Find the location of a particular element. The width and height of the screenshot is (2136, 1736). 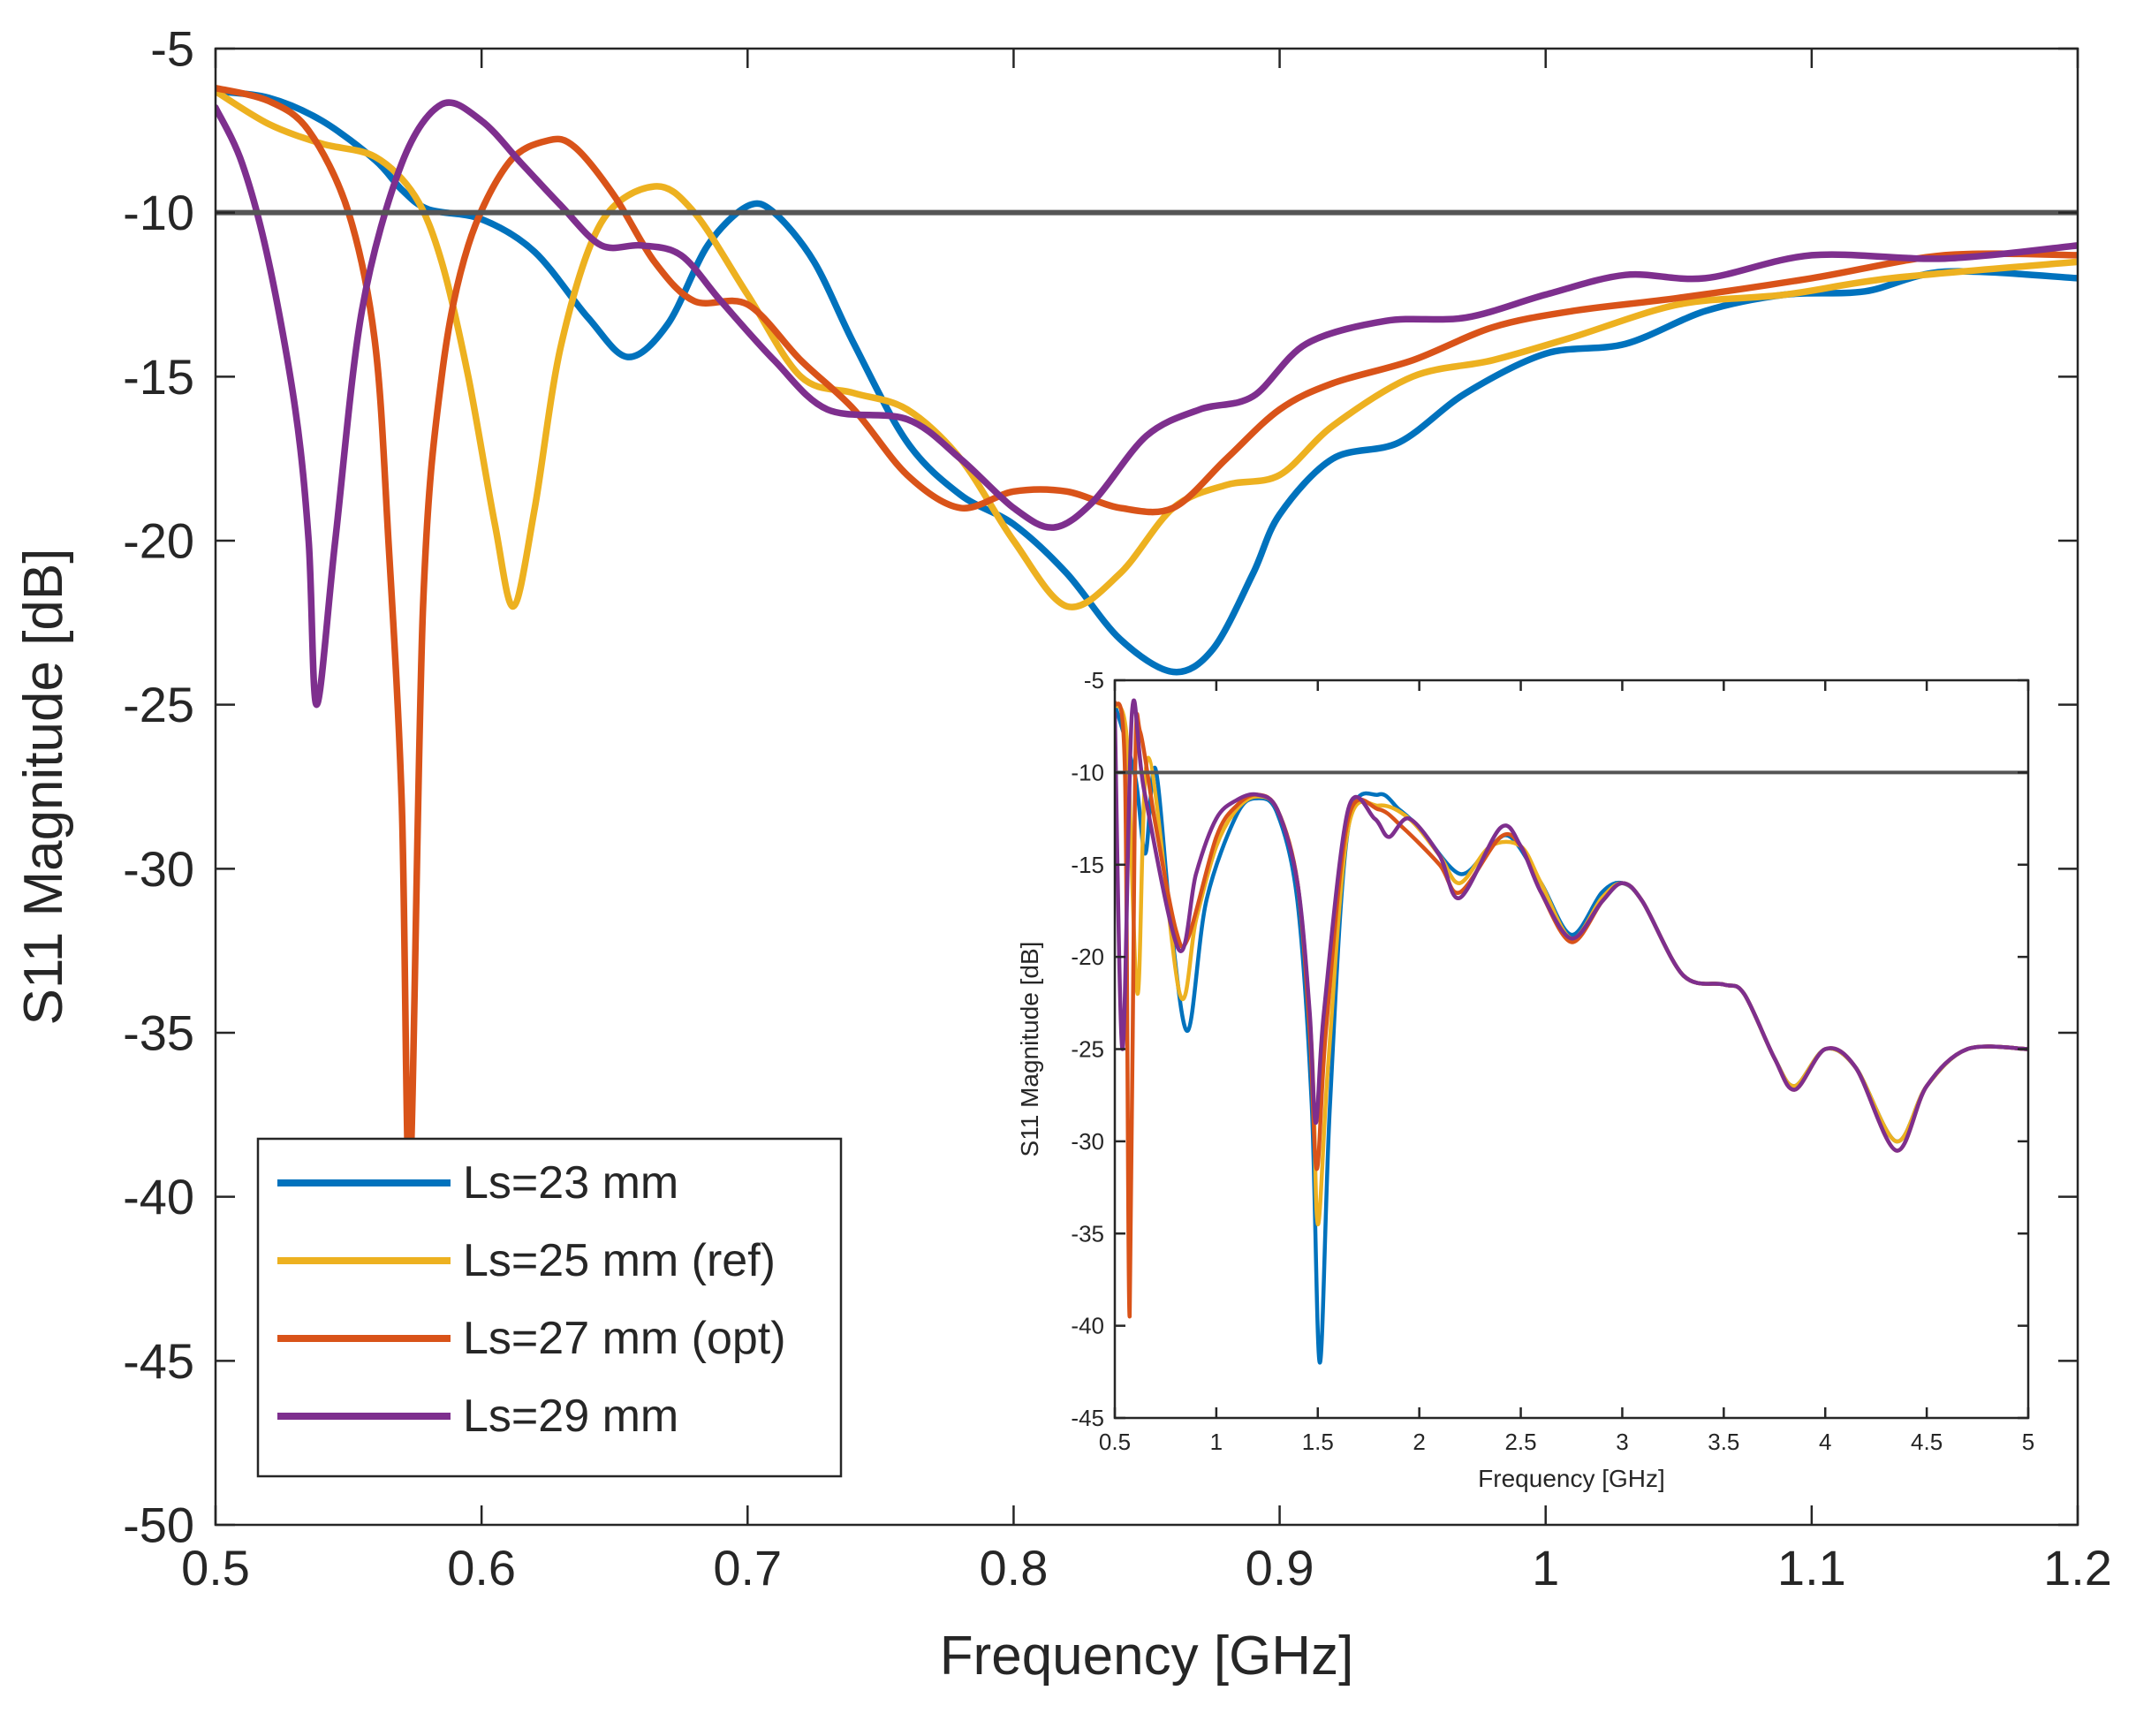

main-y-axis-label: S11 Magnitude [dB] is located at coordinates (43, 788).